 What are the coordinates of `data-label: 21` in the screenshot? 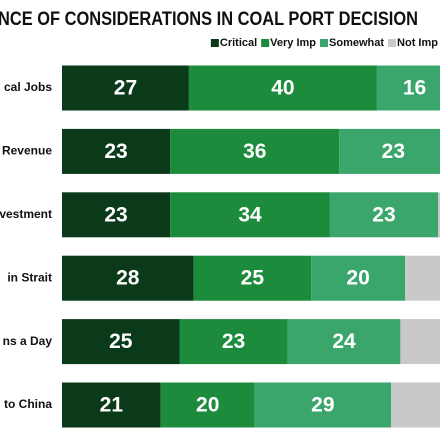 It's located at (112, 405).